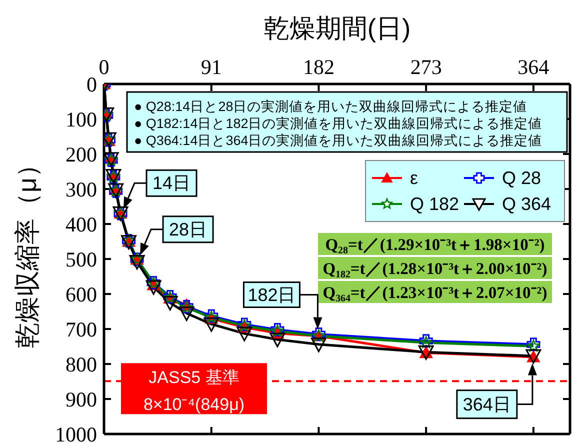  Describe the element at coordinates (435, 244) in the screenshot. I see `annotation: Q₂₈=t／(1.29×10⁻³t＋1.98×10⁻²)` at that location.